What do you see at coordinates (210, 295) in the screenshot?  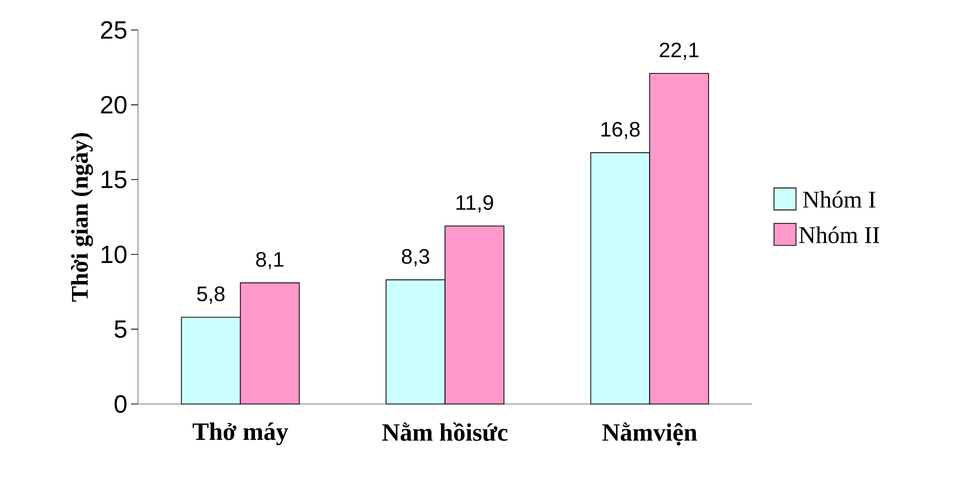 I see `data-label: 5,8` at bounding box center [210, 295].